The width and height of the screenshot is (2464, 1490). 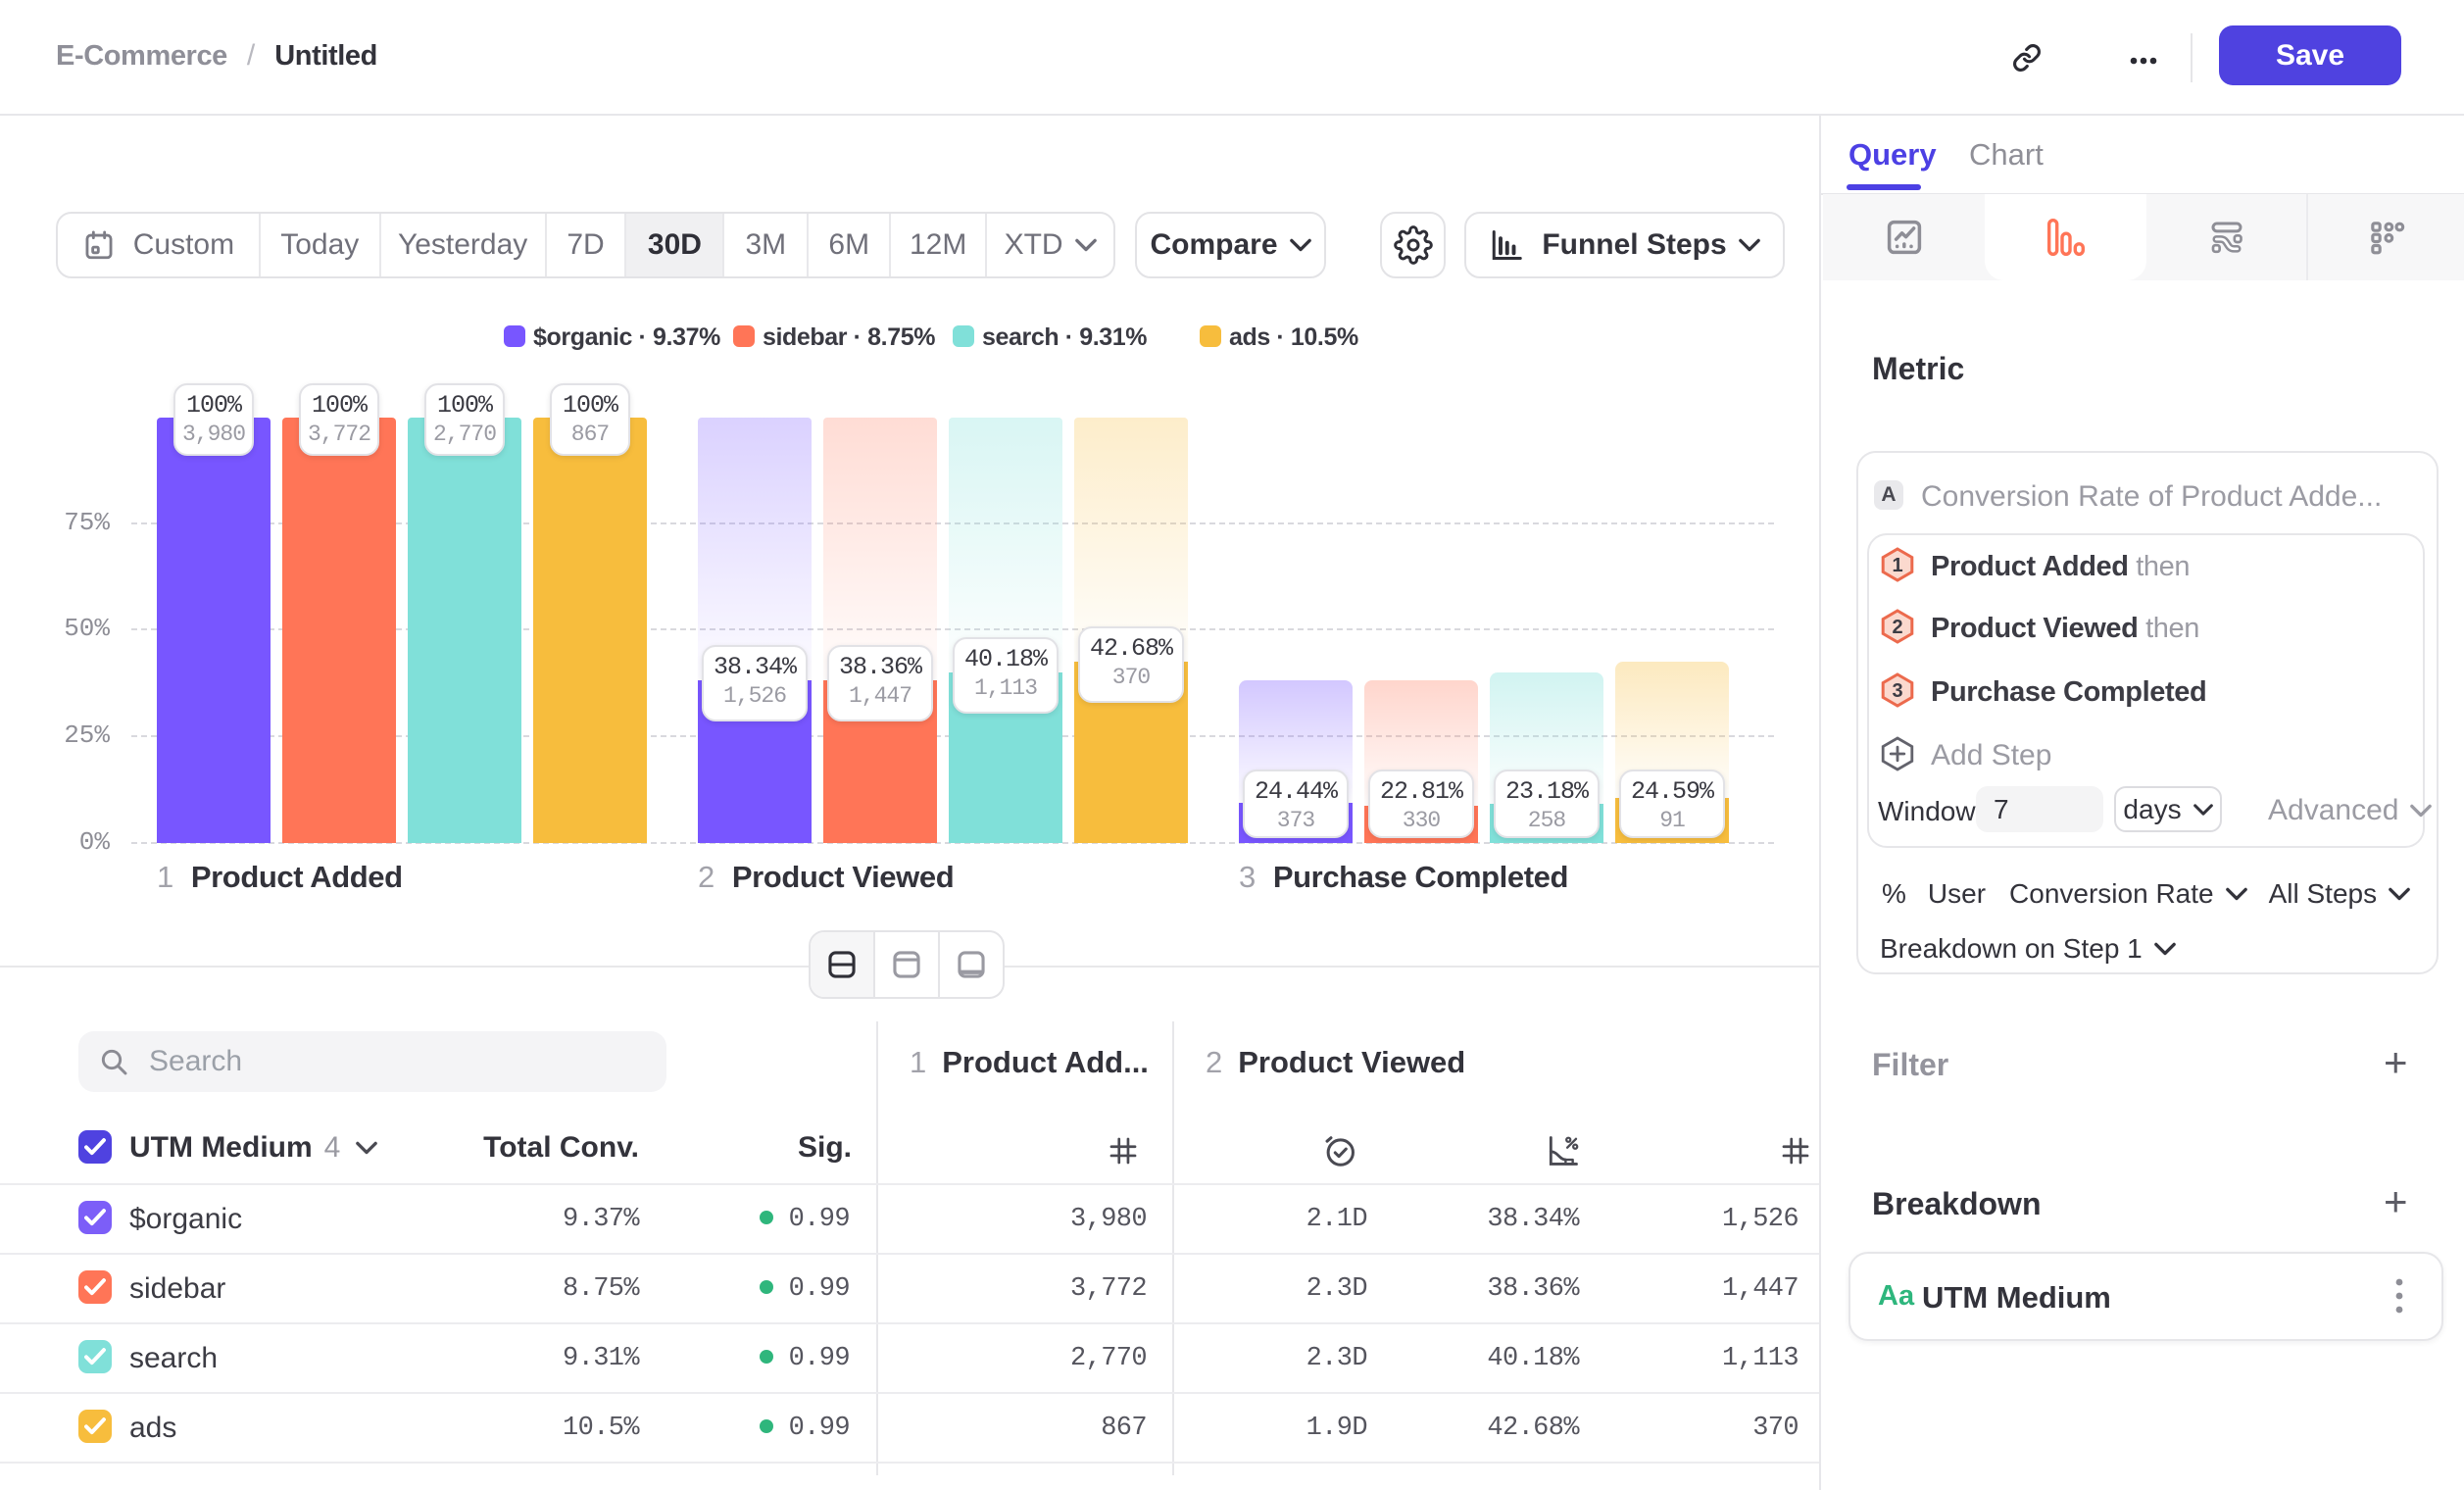 I want to click on svg-text: 2, so click(x=1897, y=627).